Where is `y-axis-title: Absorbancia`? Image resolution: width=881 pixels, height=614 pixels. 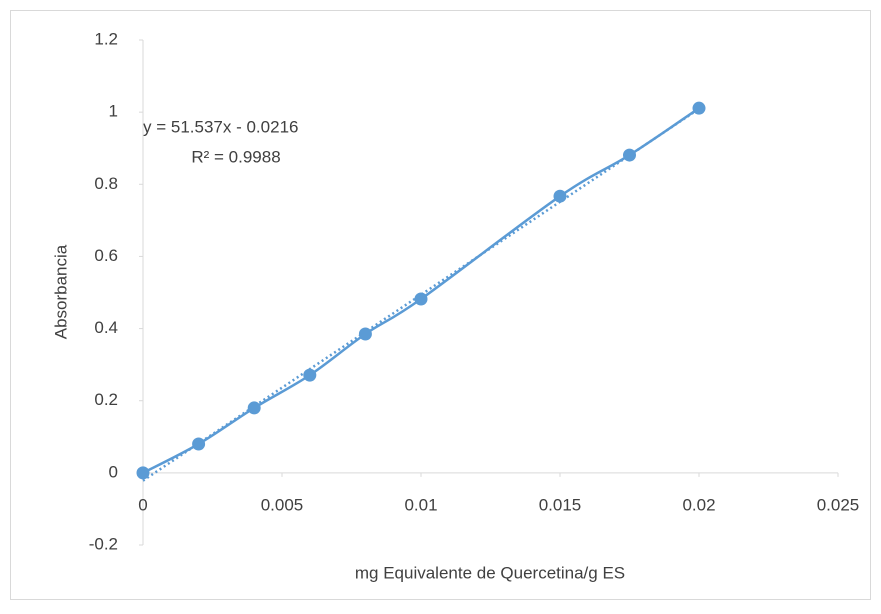
y-axis-title: Absorbancia is located at coordinates (60, 291).